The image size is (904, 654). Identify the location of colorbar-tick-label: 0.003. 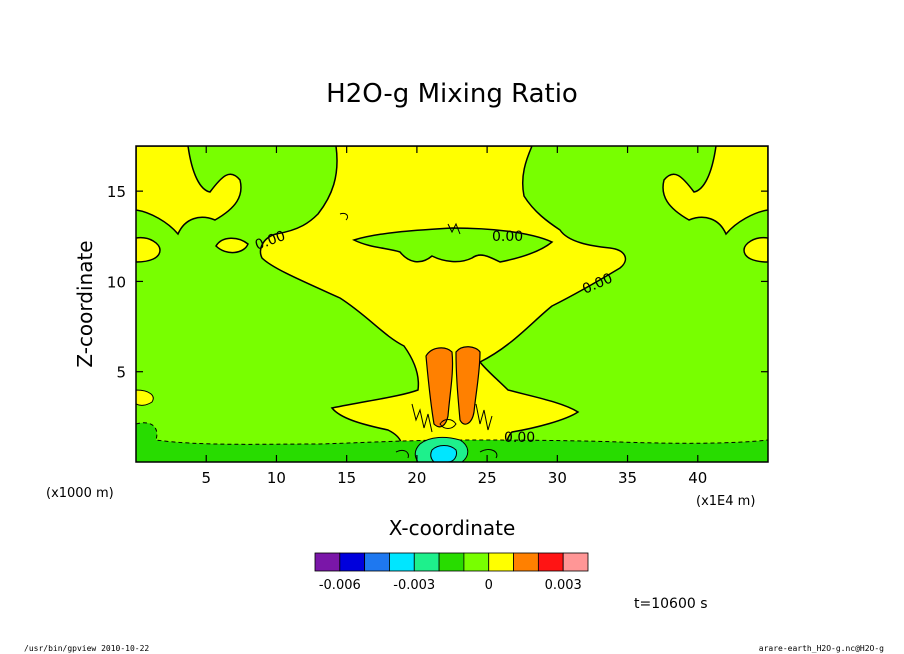
(563, 585).